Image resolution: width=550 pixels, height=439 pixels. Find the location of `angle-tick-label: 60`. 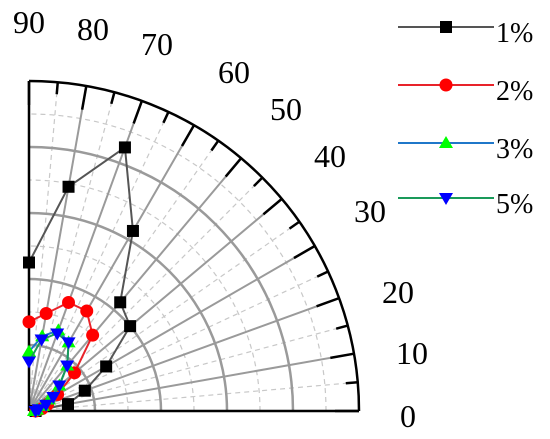

angle-tick-label: 60 is located at coordinates (234, 72).